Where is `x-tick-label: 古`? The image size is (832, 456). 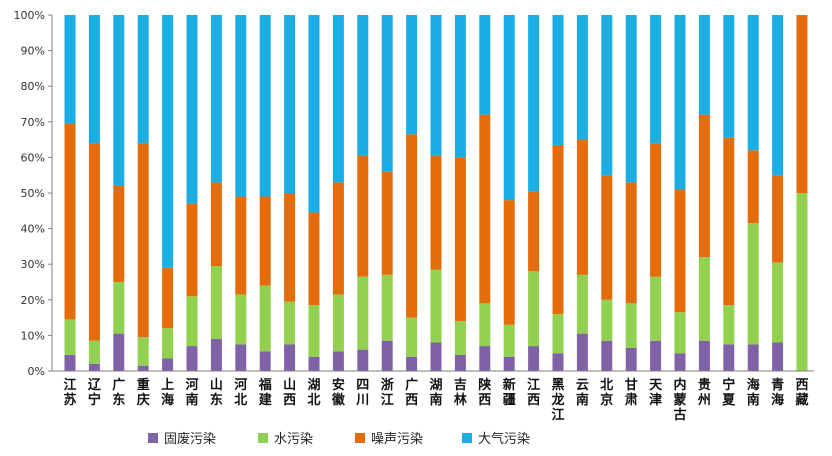 x-tick-label: 古 is located at coordinates (679, 415).